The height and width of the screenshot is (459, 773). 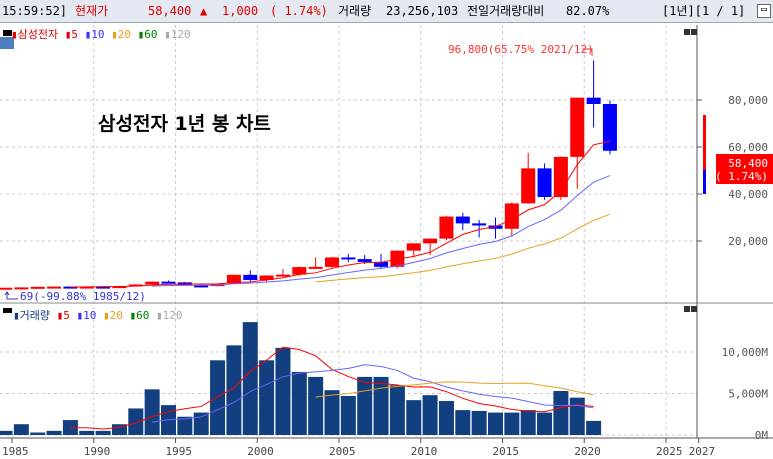 What do you see at coordinates (92, 11) in the screenshot?
I see `price-label: 현재가` at bounding box center [92, 11].